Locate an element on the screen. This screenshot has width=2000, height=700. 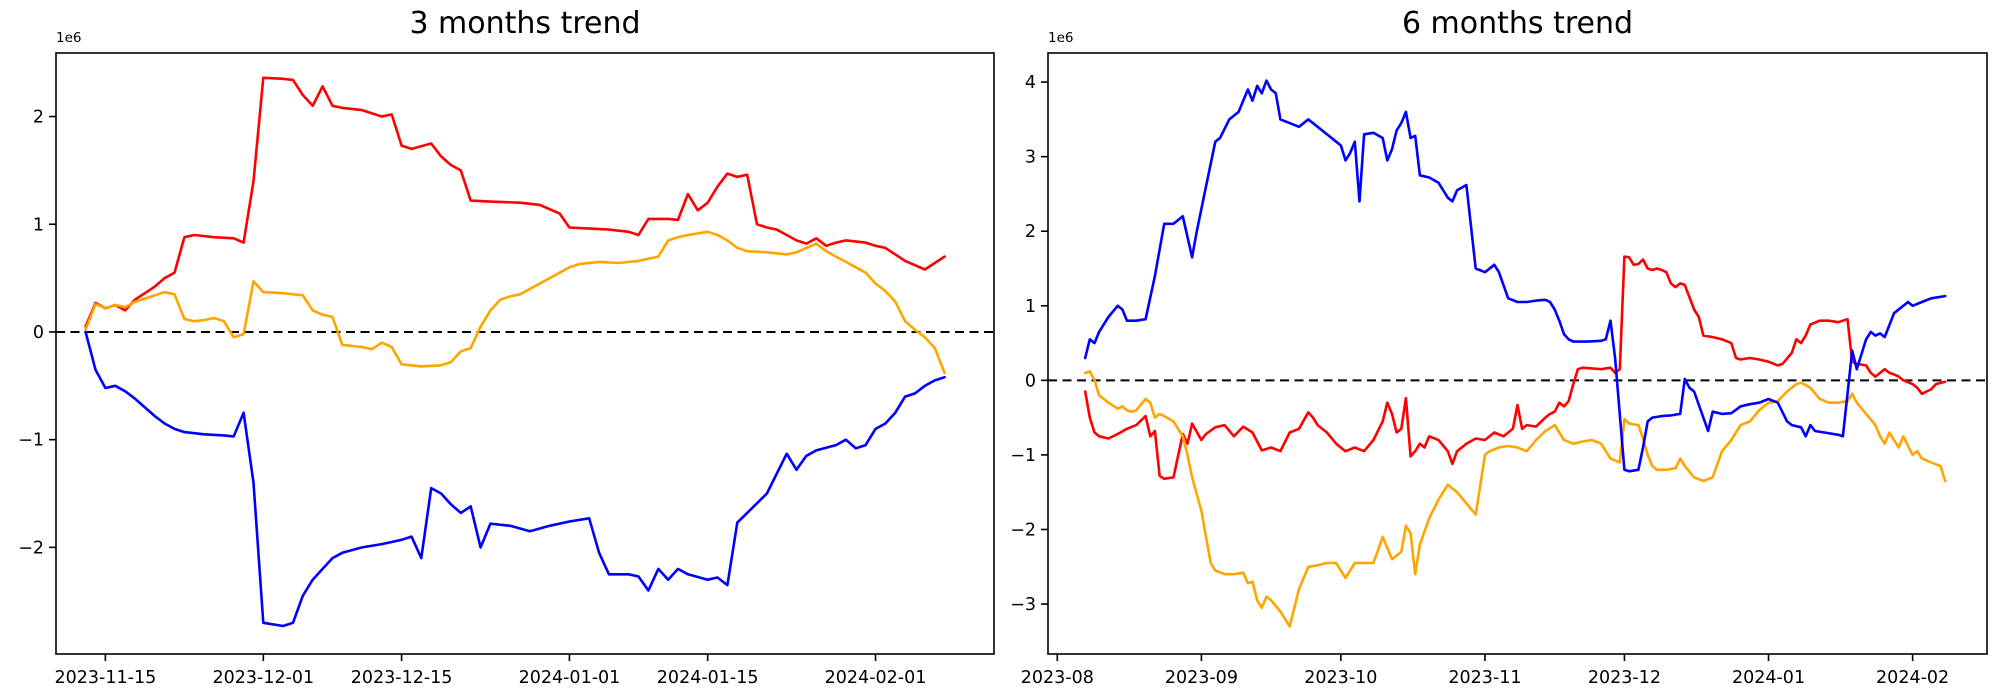
x-axis-tick-label: 2023-11 is located at coordinates (1484, 678).